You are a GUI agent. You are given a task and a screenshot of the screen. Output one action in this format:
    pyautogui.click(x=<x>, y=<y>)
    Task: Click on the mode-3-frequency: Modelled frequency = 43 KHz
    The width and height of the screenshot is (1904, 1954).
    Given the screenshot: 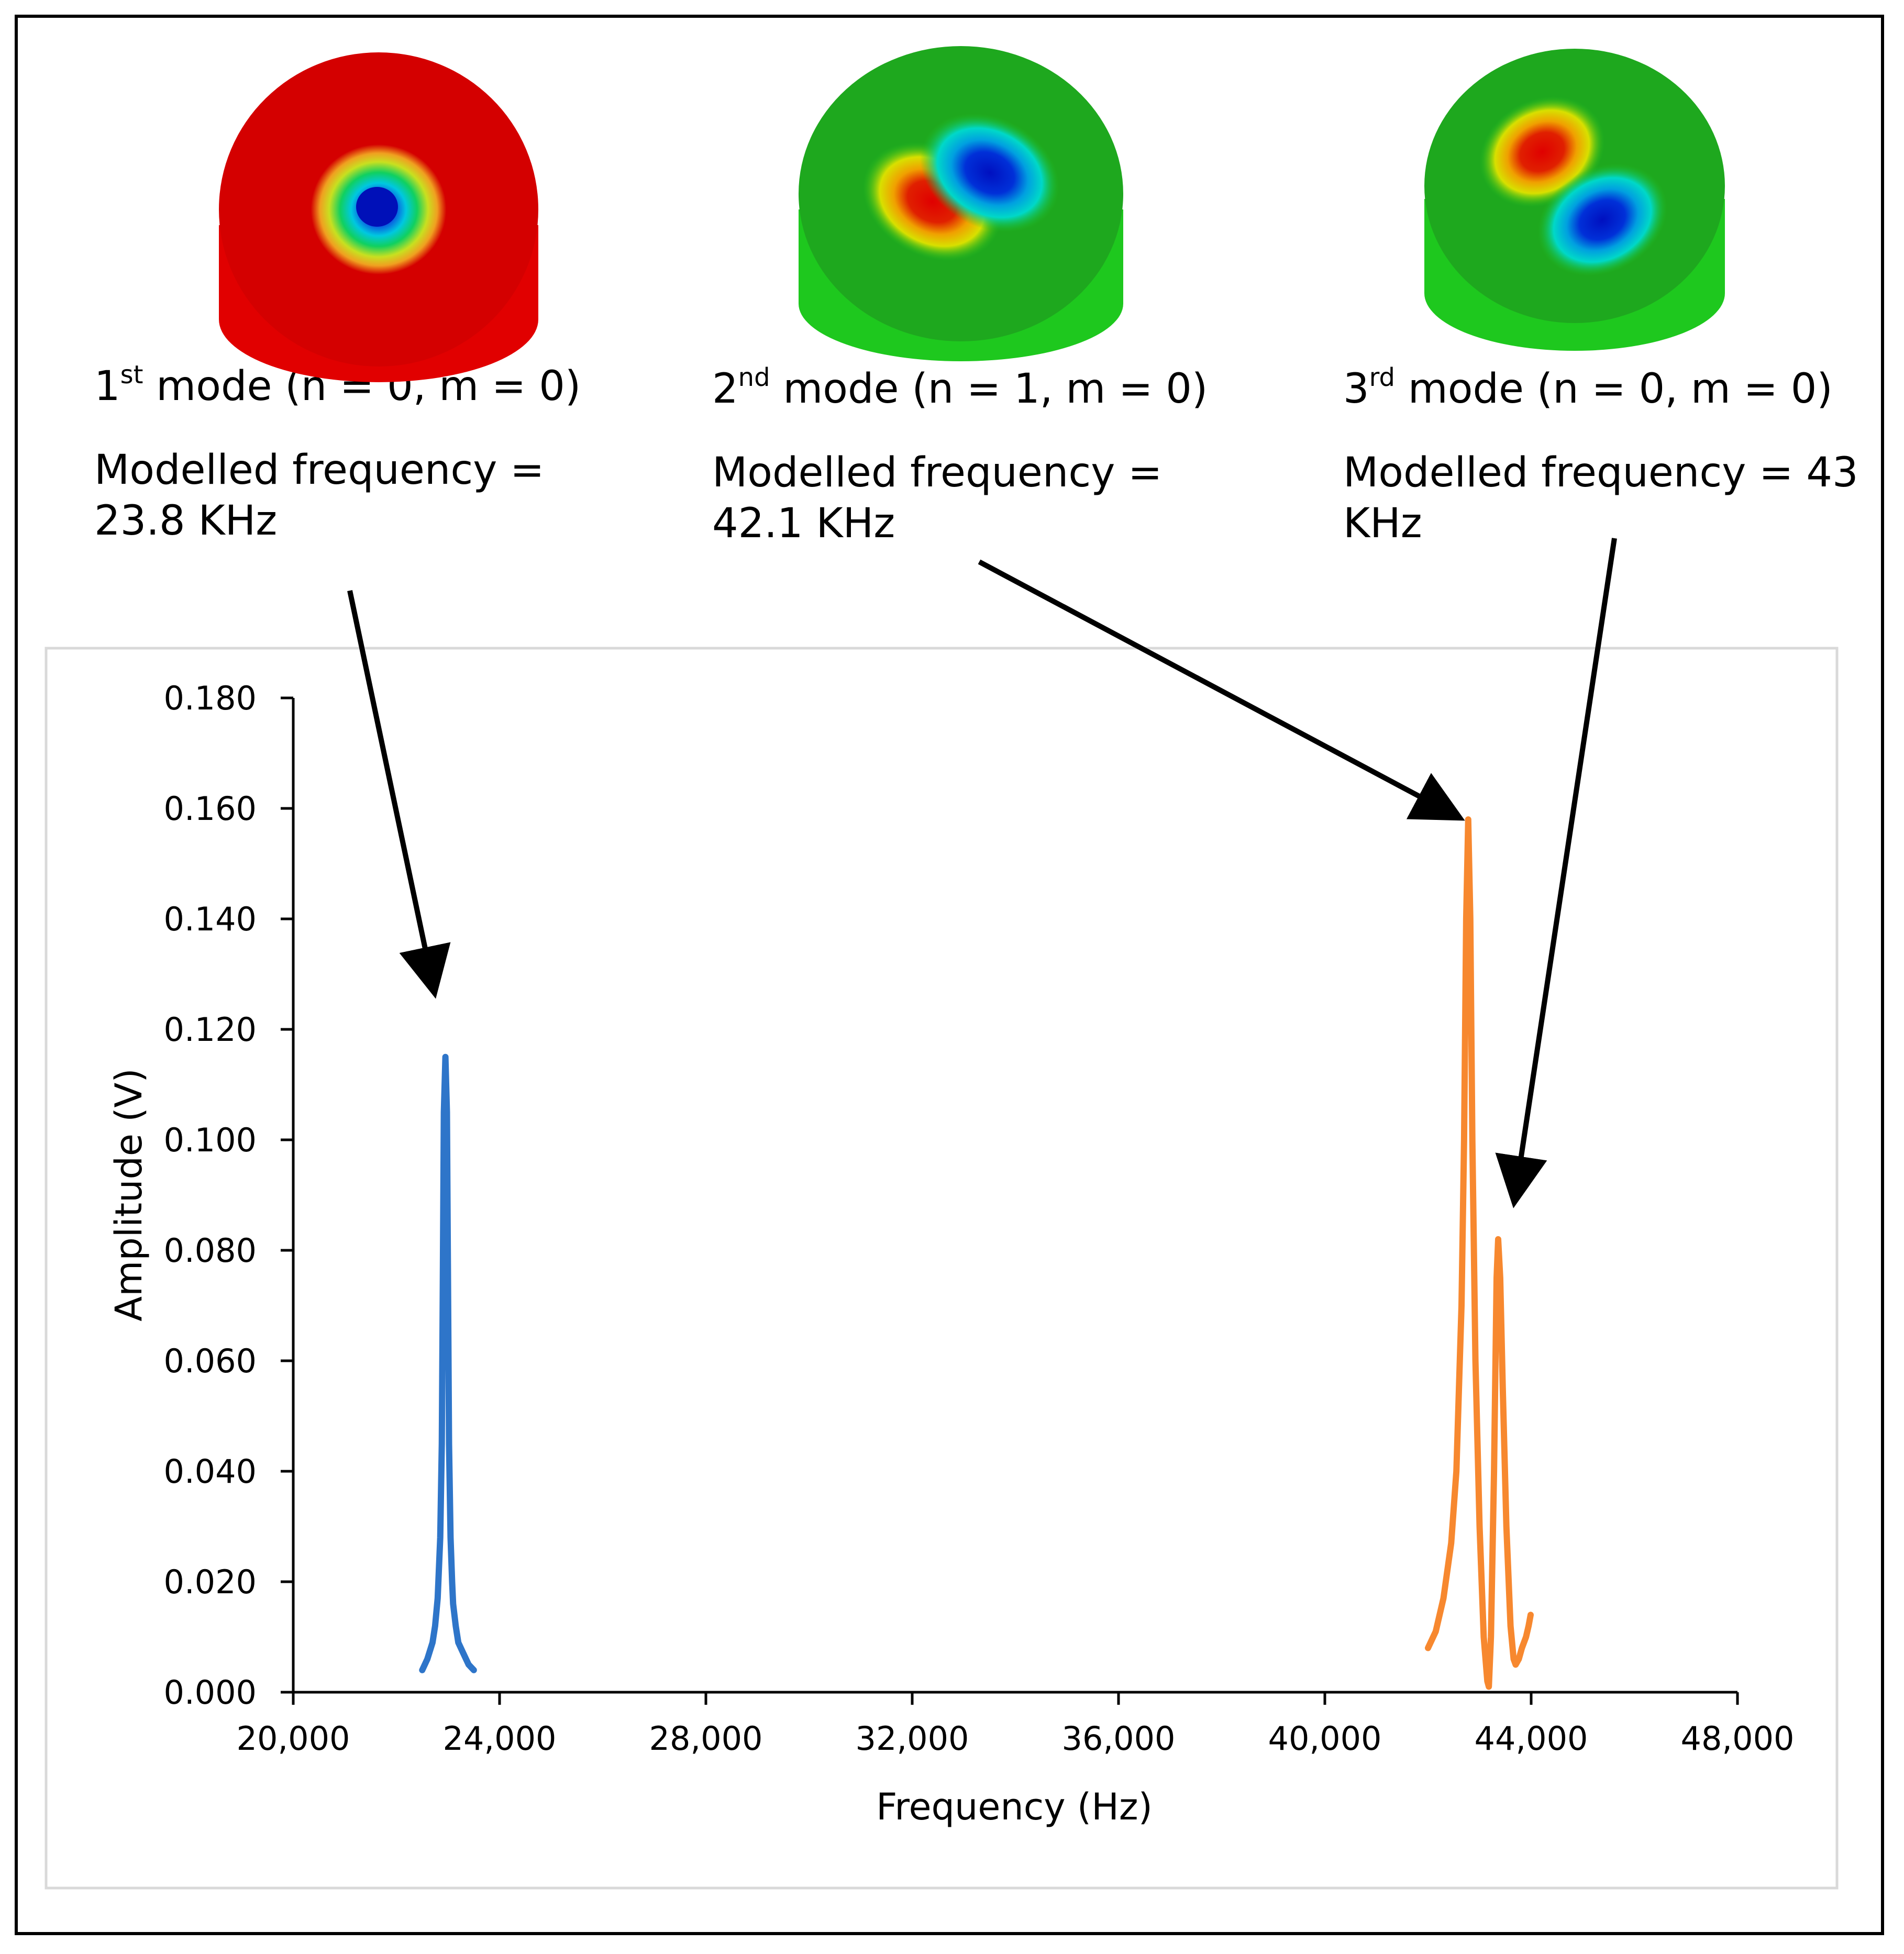 What is the action you would take?
    pyautogui.click(x=1601, y=498)
    